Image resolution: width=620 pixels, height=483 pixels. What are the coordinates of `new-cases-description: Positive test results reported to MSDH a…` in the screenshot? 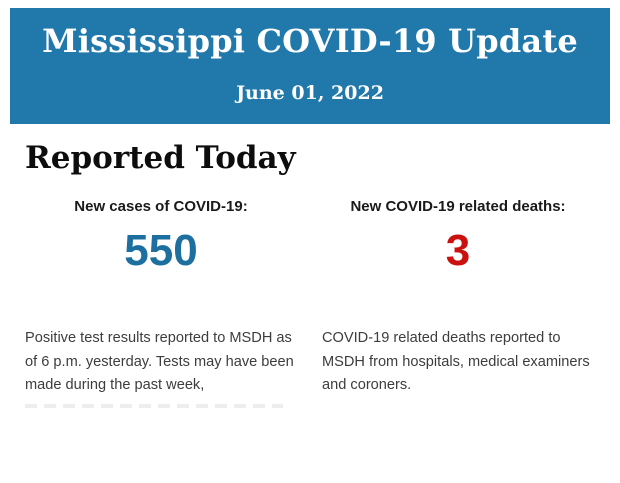 It's located at (161, 367).